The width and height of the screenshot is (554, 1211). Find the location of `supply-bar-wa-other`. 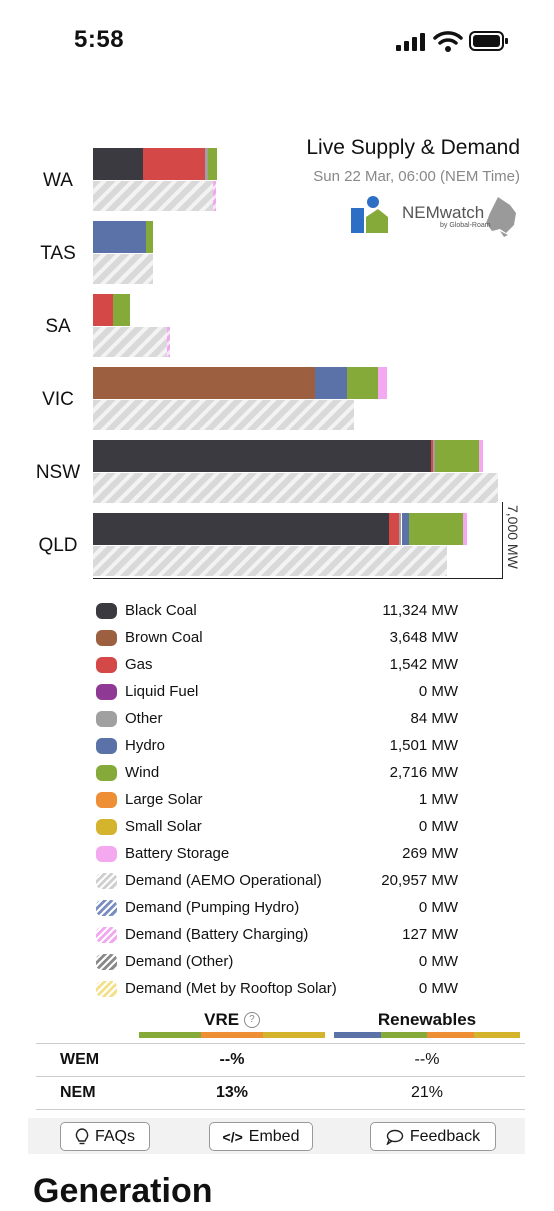

supply-bar-wa-other is located at coordinates (206, 164).